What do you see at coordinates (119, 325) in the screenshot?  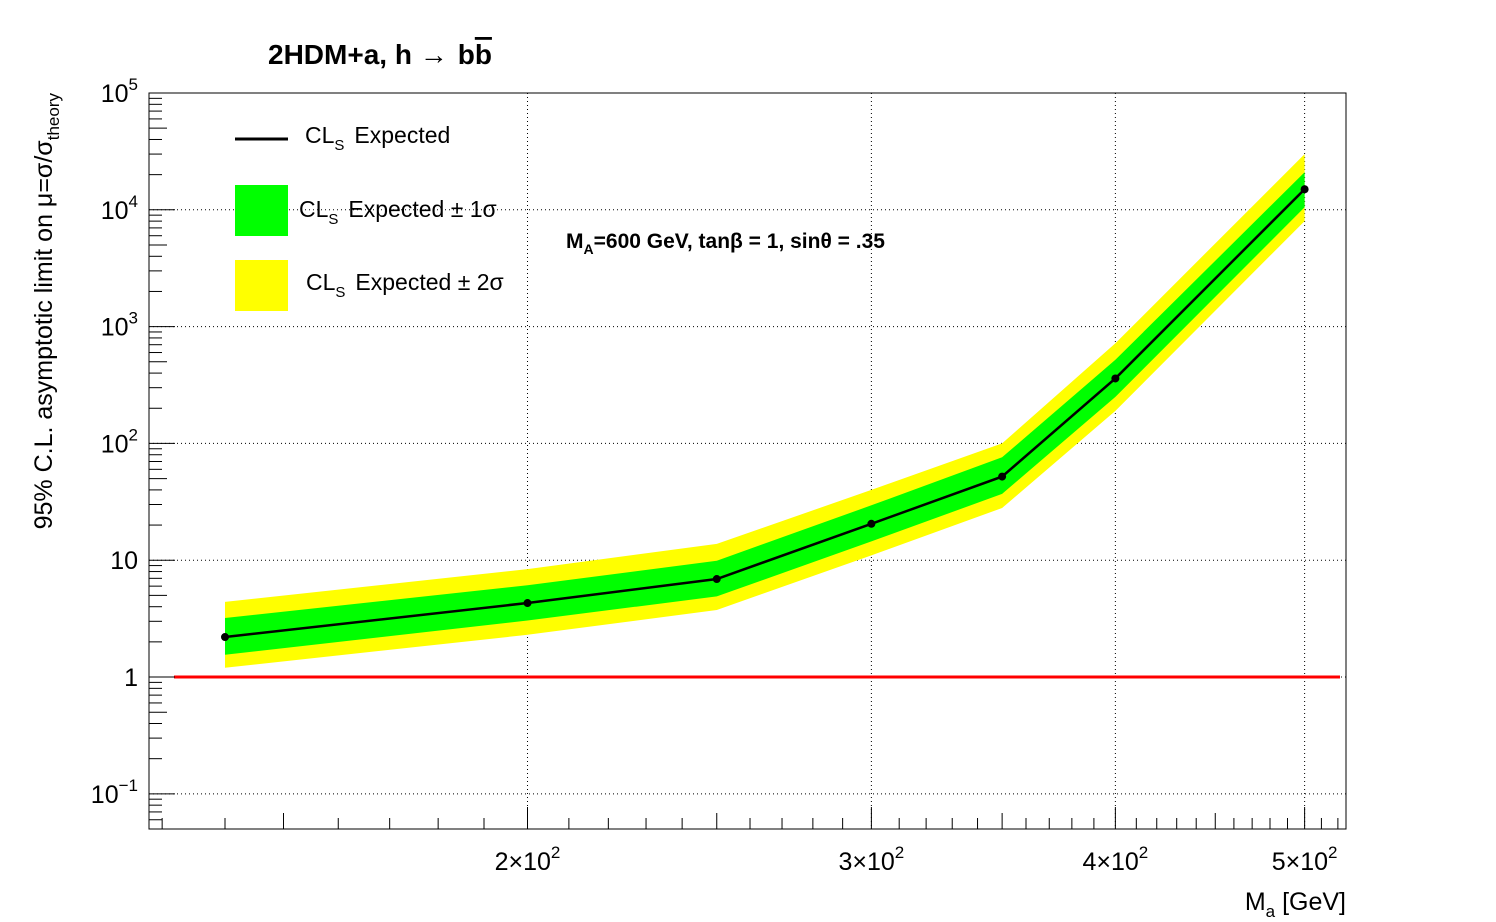 I see `y-tick-label: 10³` at bounding box center [119, 325].